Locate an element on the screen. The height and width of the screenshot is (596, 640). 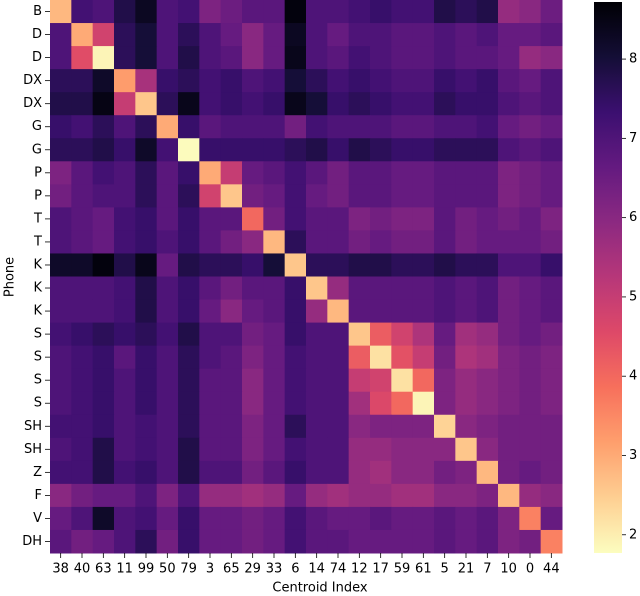
x-tick-label: 40 is located at coordinates (82, 569).